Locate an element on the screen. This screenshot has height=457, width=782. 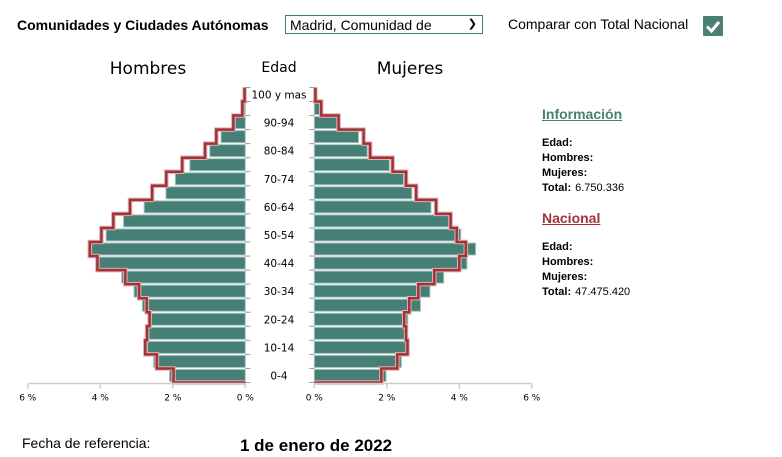
info-total-value: 6.750.336 is located at coordinates (600, 188).